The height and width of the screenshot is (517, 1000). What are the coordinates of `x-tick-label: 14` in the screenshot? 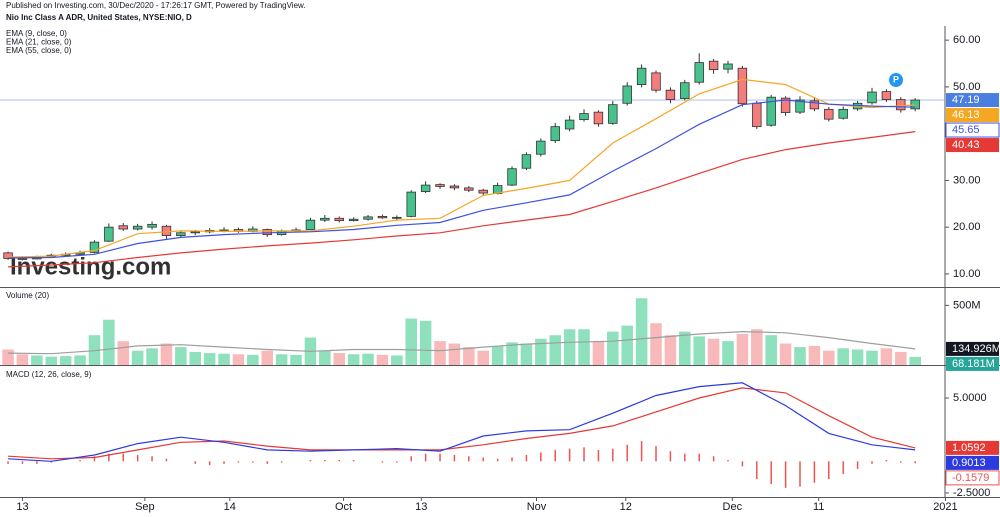 It's located at (230, 507).